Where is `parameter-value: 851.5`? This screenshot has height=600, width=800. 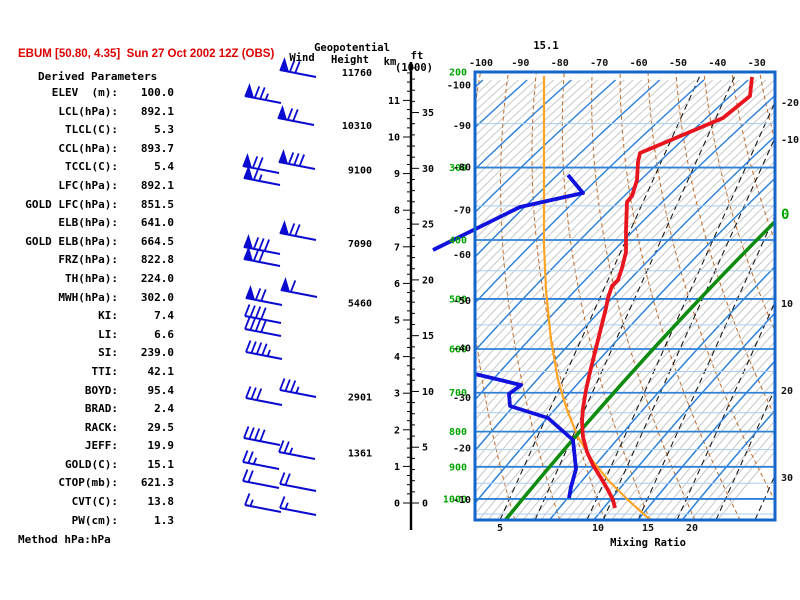 parameter-value: 851.5 is located at coordinates (157, 204).